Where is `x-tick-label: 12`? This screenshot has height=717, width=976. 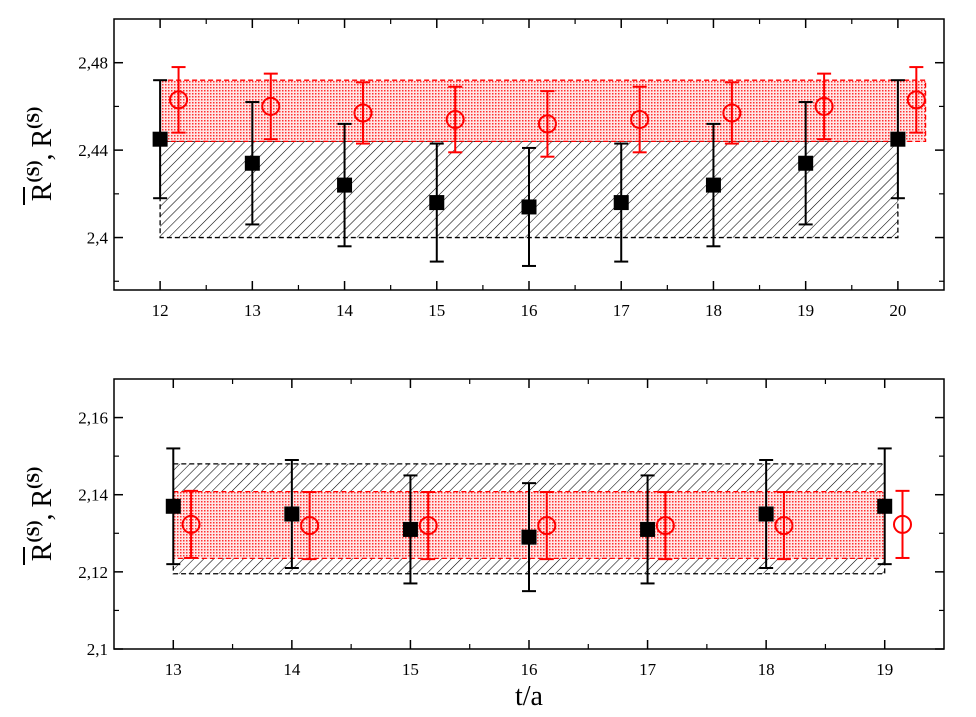
x-tick-label: 12 is located at coordinates (160, 310).